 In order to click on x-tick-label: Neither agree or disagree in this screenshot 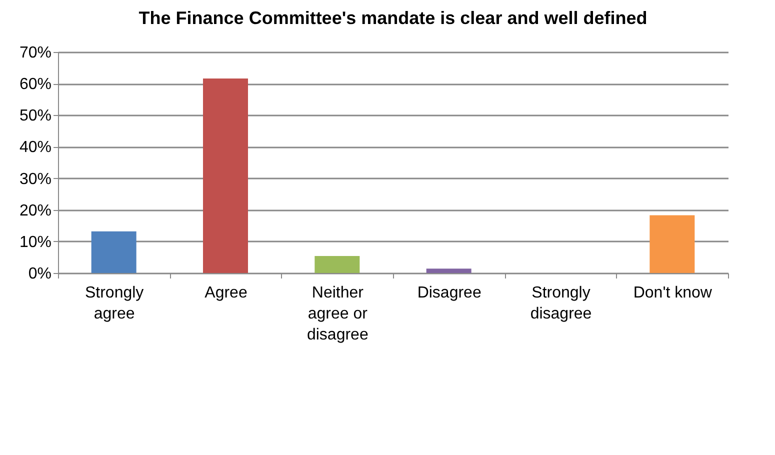, I will do `click(337, 314)`.